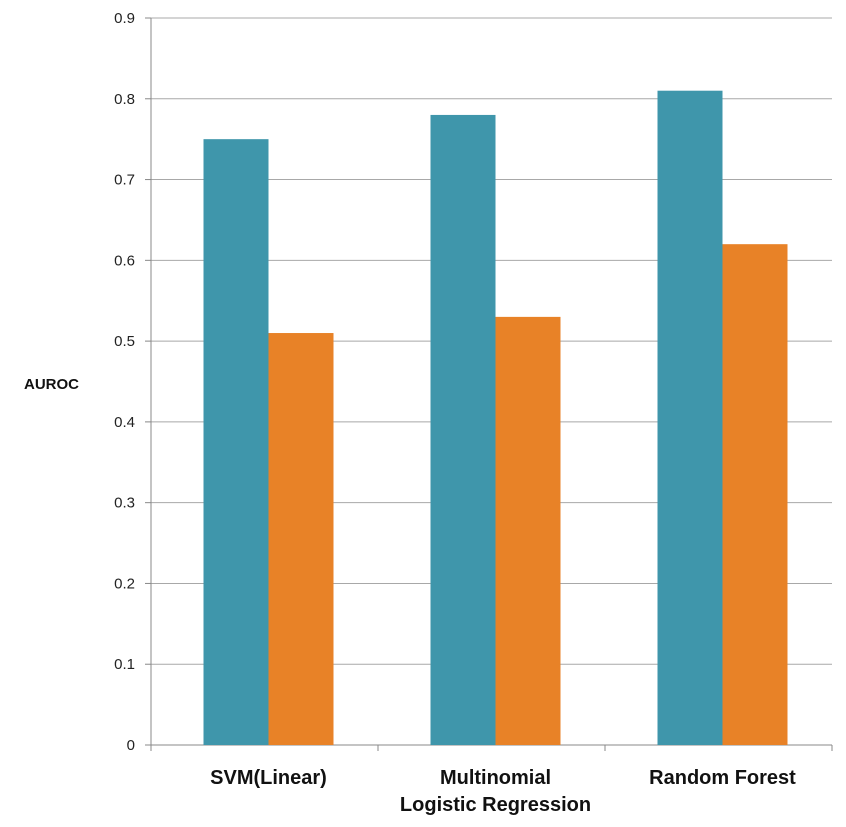 Image resolution: width=846 pixels, height=827 pixels. I want to click on y-tick-label: 0.3, so click(124, 503).